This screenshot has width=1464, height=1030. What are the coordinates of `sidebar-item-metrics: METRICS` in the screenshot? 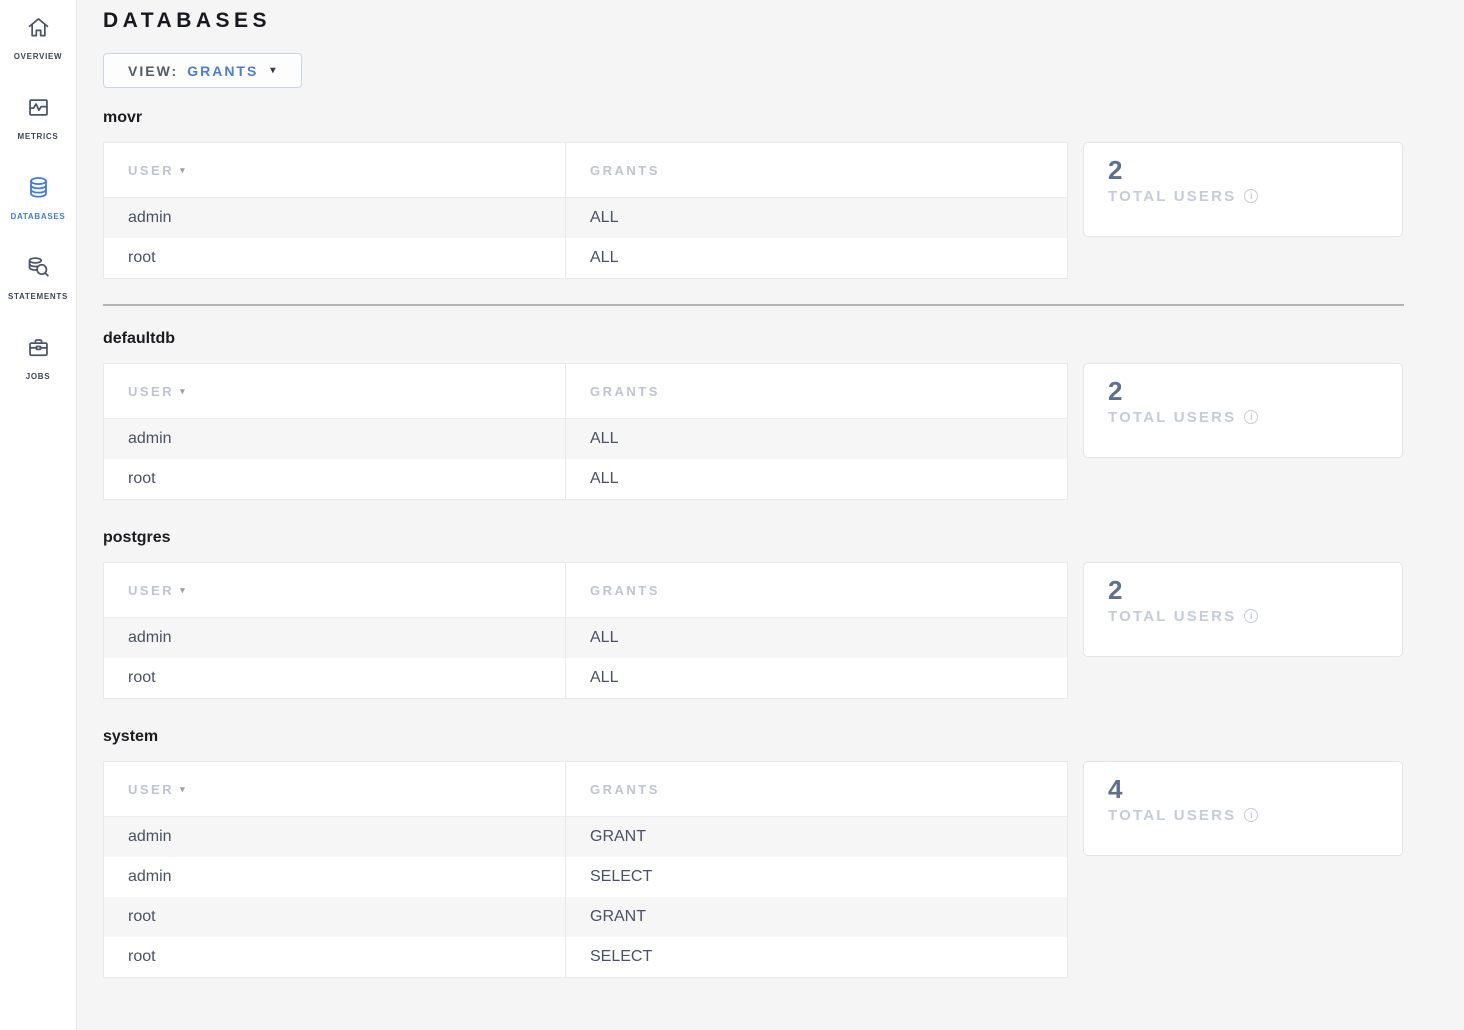 It's located at (38, 132).